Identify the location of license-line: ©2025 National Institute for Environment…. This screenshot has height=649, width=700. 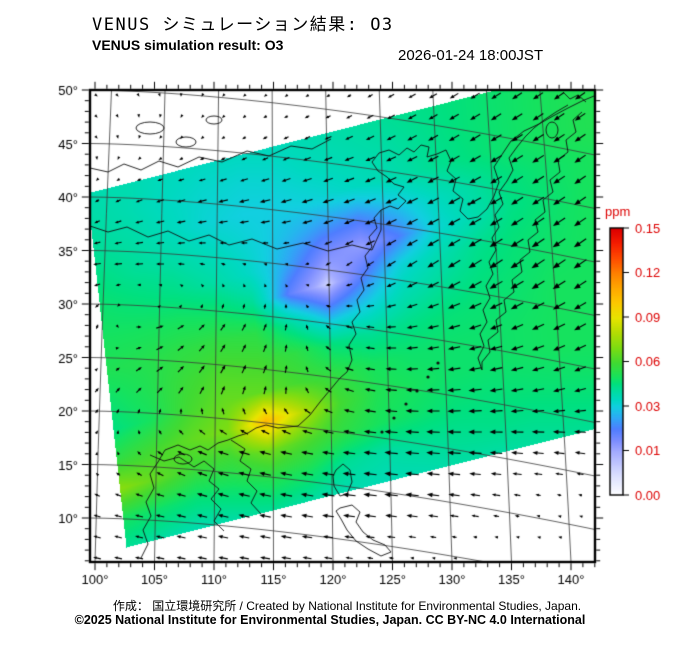
(330, 620).